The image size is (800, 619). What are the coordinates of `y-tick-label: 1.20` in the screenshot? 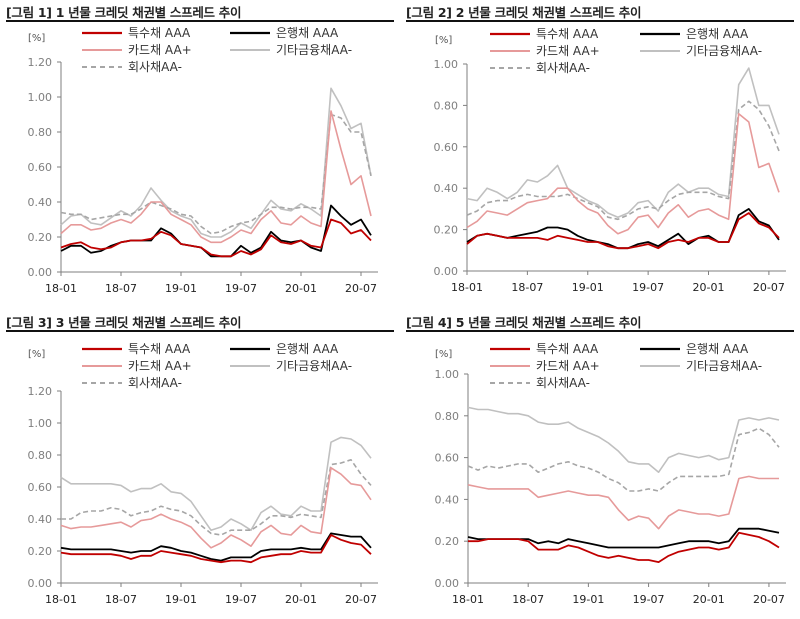 It's located at (40, 391).